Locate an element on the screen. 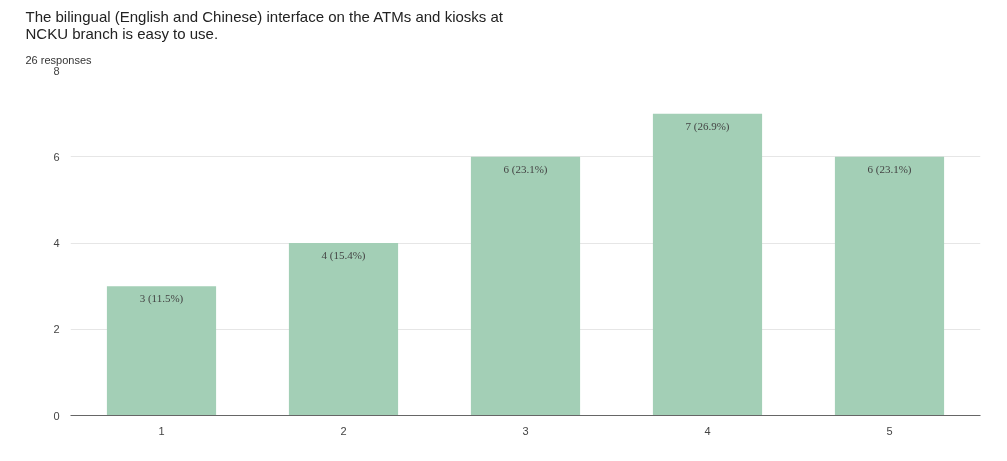 This screenshot has height=461, width=1007. y-tick-label: 8 is located at coordinates (56, 70).